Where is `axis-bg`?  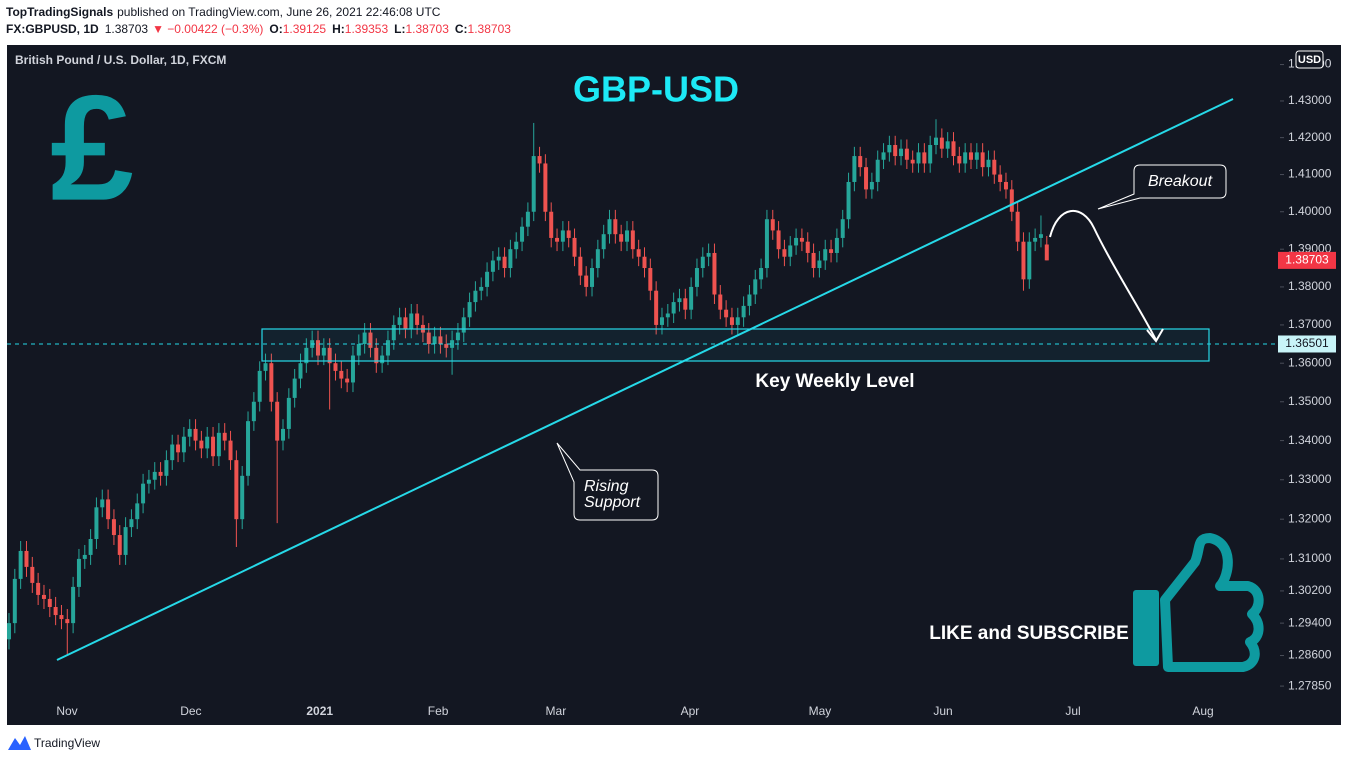
axis-bg is located at coordinates (1310, 385).